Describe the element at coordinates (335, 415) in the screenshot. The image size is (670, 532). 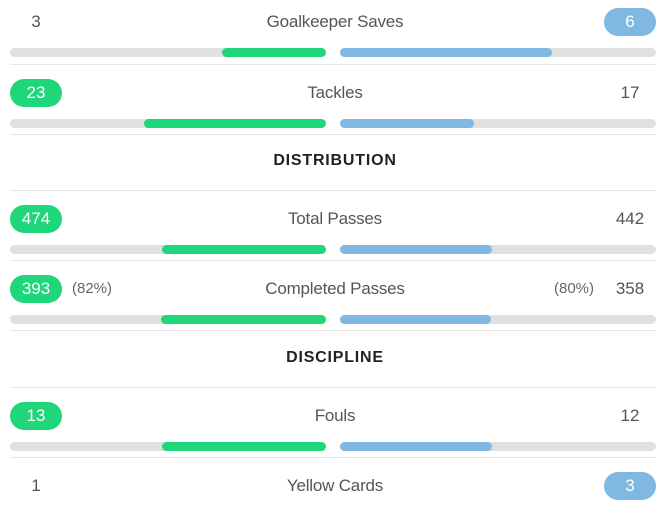
I see `stat-label: Fouls` at that location.